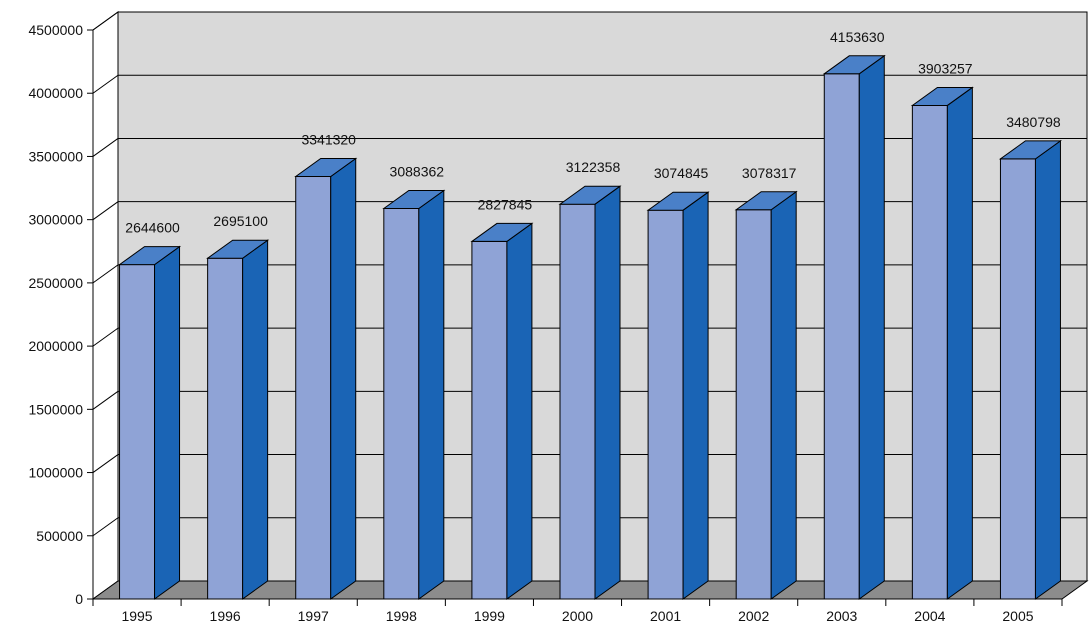  Describe the element at coordinates (945, 68) in the screenshot. I see `data-label: 3903257` at that location.